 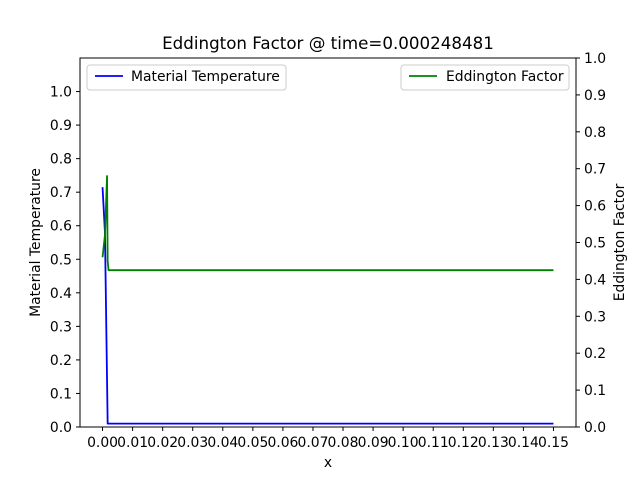 What do you see at coordinates (433, 443) in the screenshot?
I see `x-tick-label: 0.11` at bounding box center [433, 443].